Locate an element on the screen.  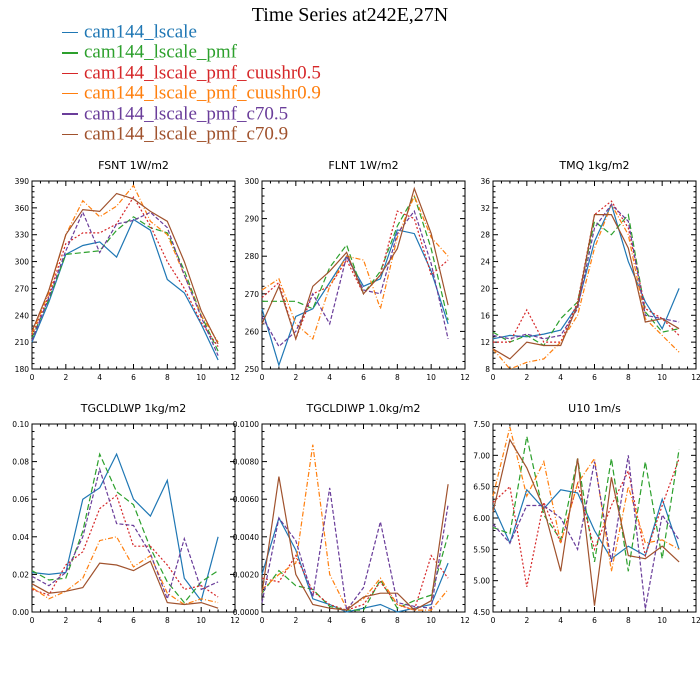
y-tick-label: 0.0060 is located at coordinates (246, 499).